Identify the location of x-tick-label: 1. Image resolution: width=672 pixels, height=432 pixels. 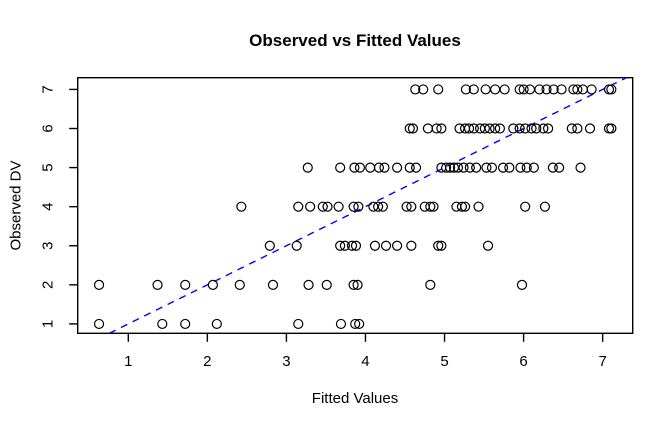
(128, 361).